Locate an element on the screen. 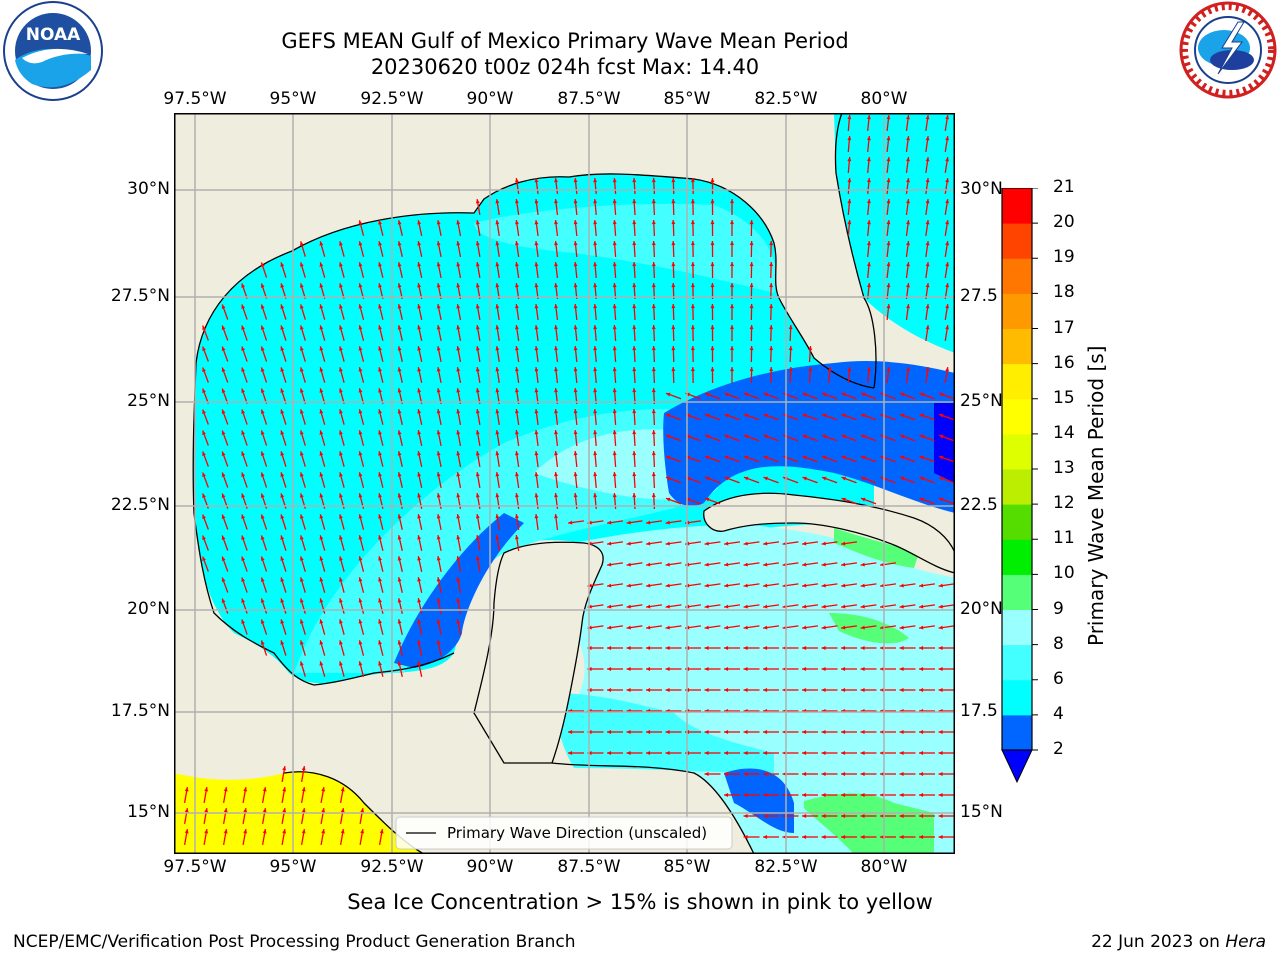 This screenshot has width=1280, height=960. y-tick-left: 15°N is located at coordinates (148, 812).